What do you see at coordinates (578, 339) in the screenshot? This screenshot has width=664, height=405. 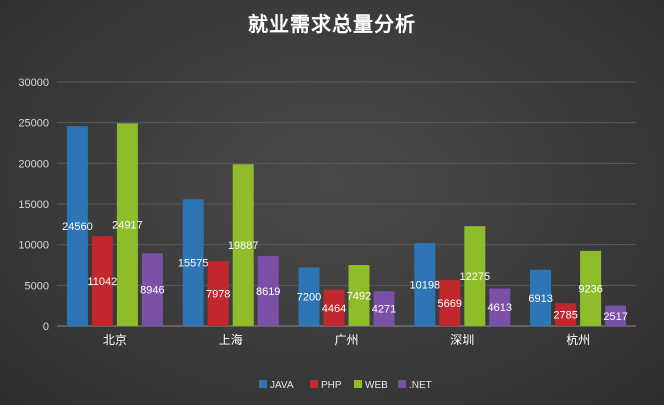 I see `category-label: 杭州` at bounding box center [578, 339].